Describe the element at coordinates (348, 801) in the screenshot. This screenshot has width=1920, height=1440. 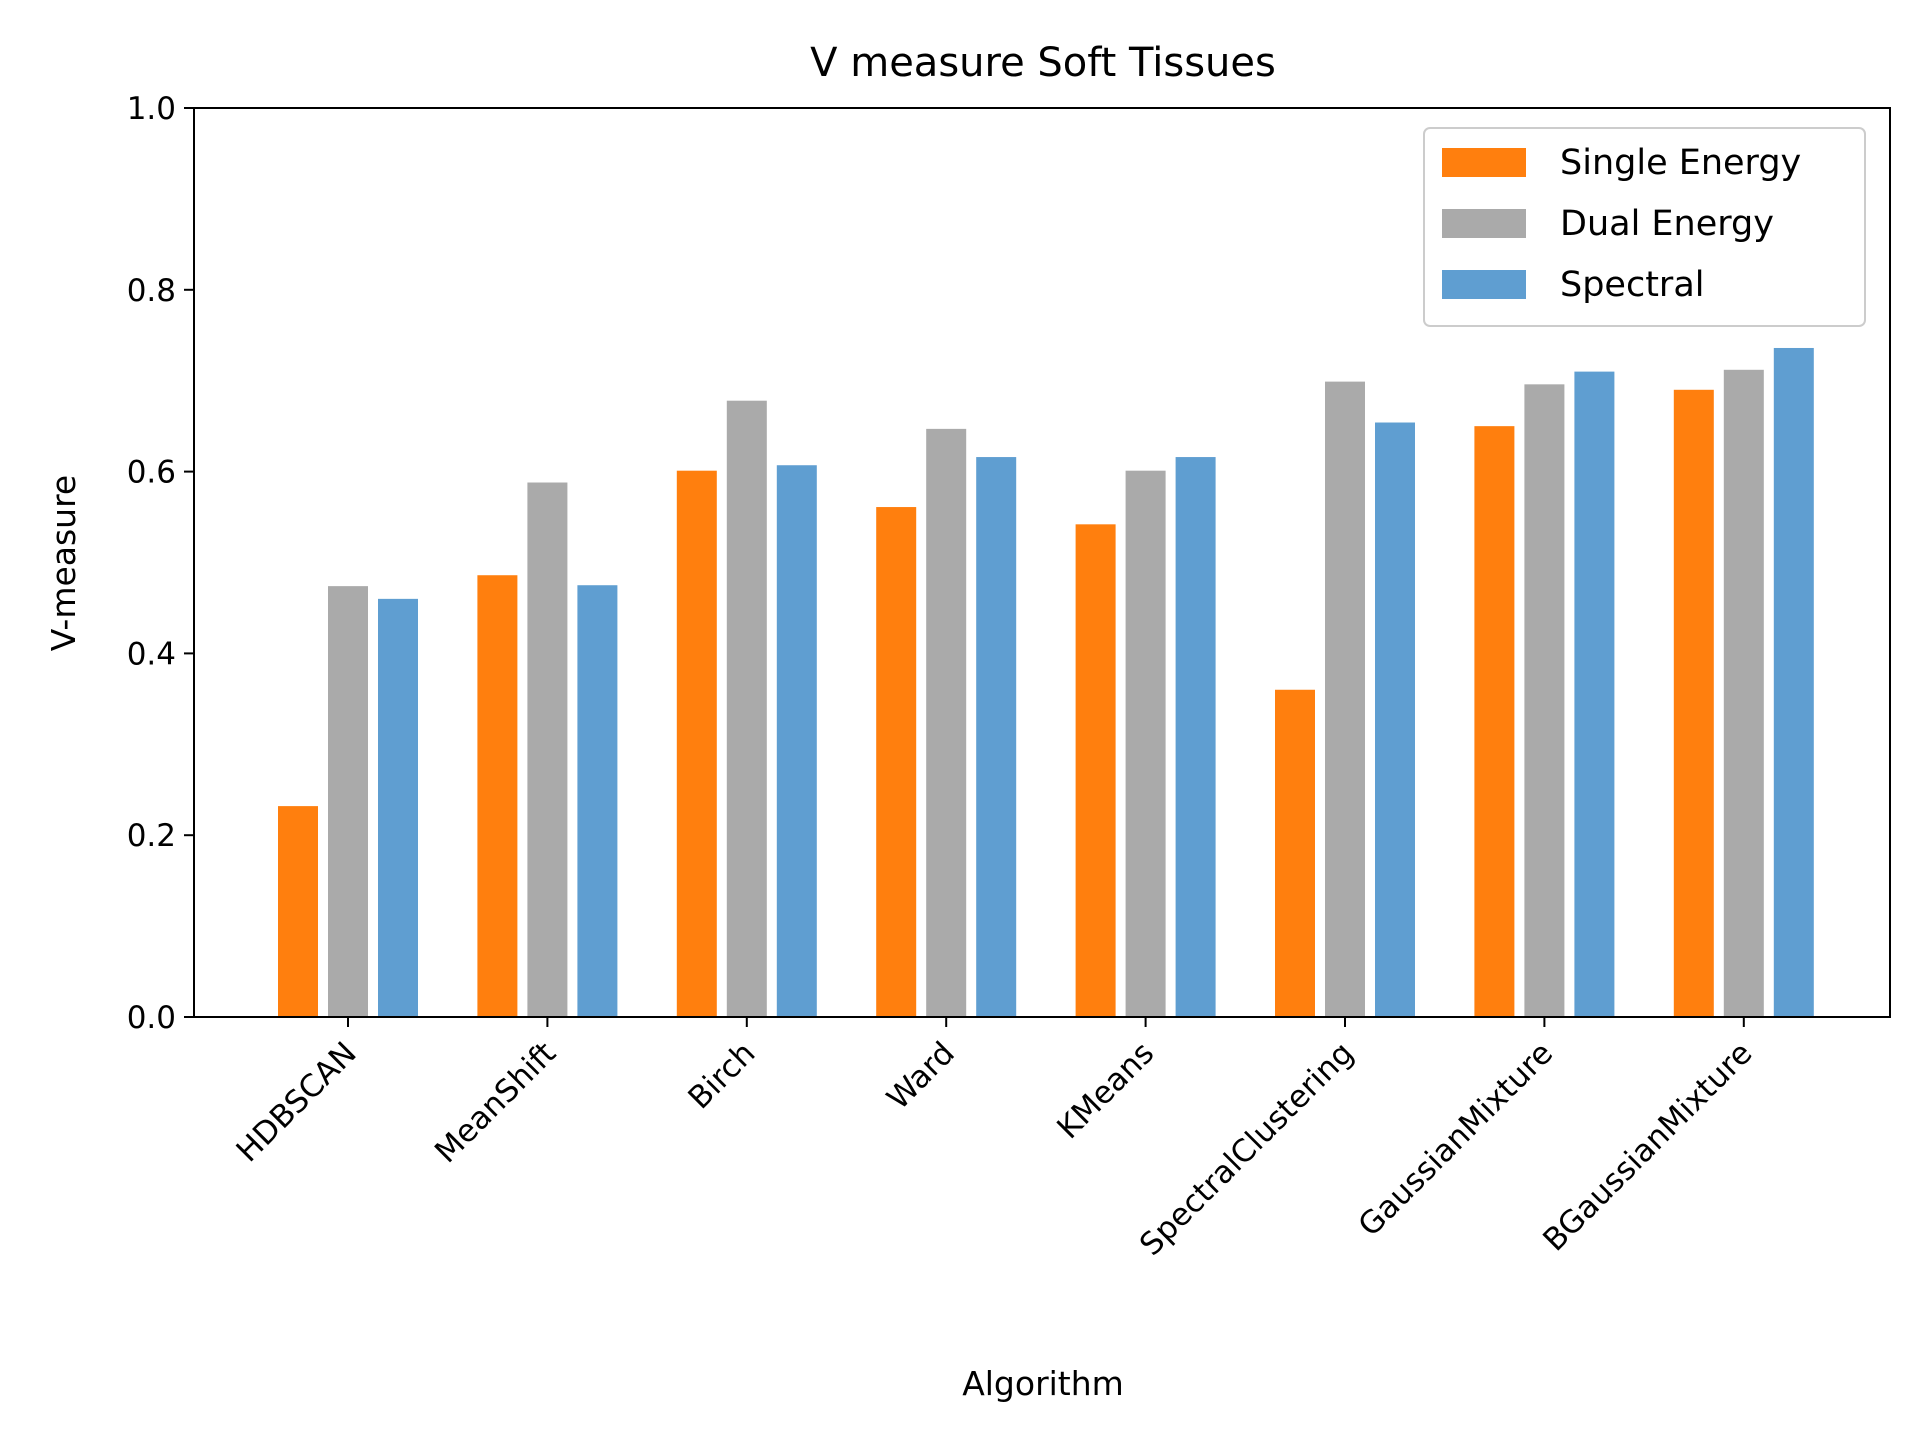
I see `bar-dual-energy-hdbscan` at that location.